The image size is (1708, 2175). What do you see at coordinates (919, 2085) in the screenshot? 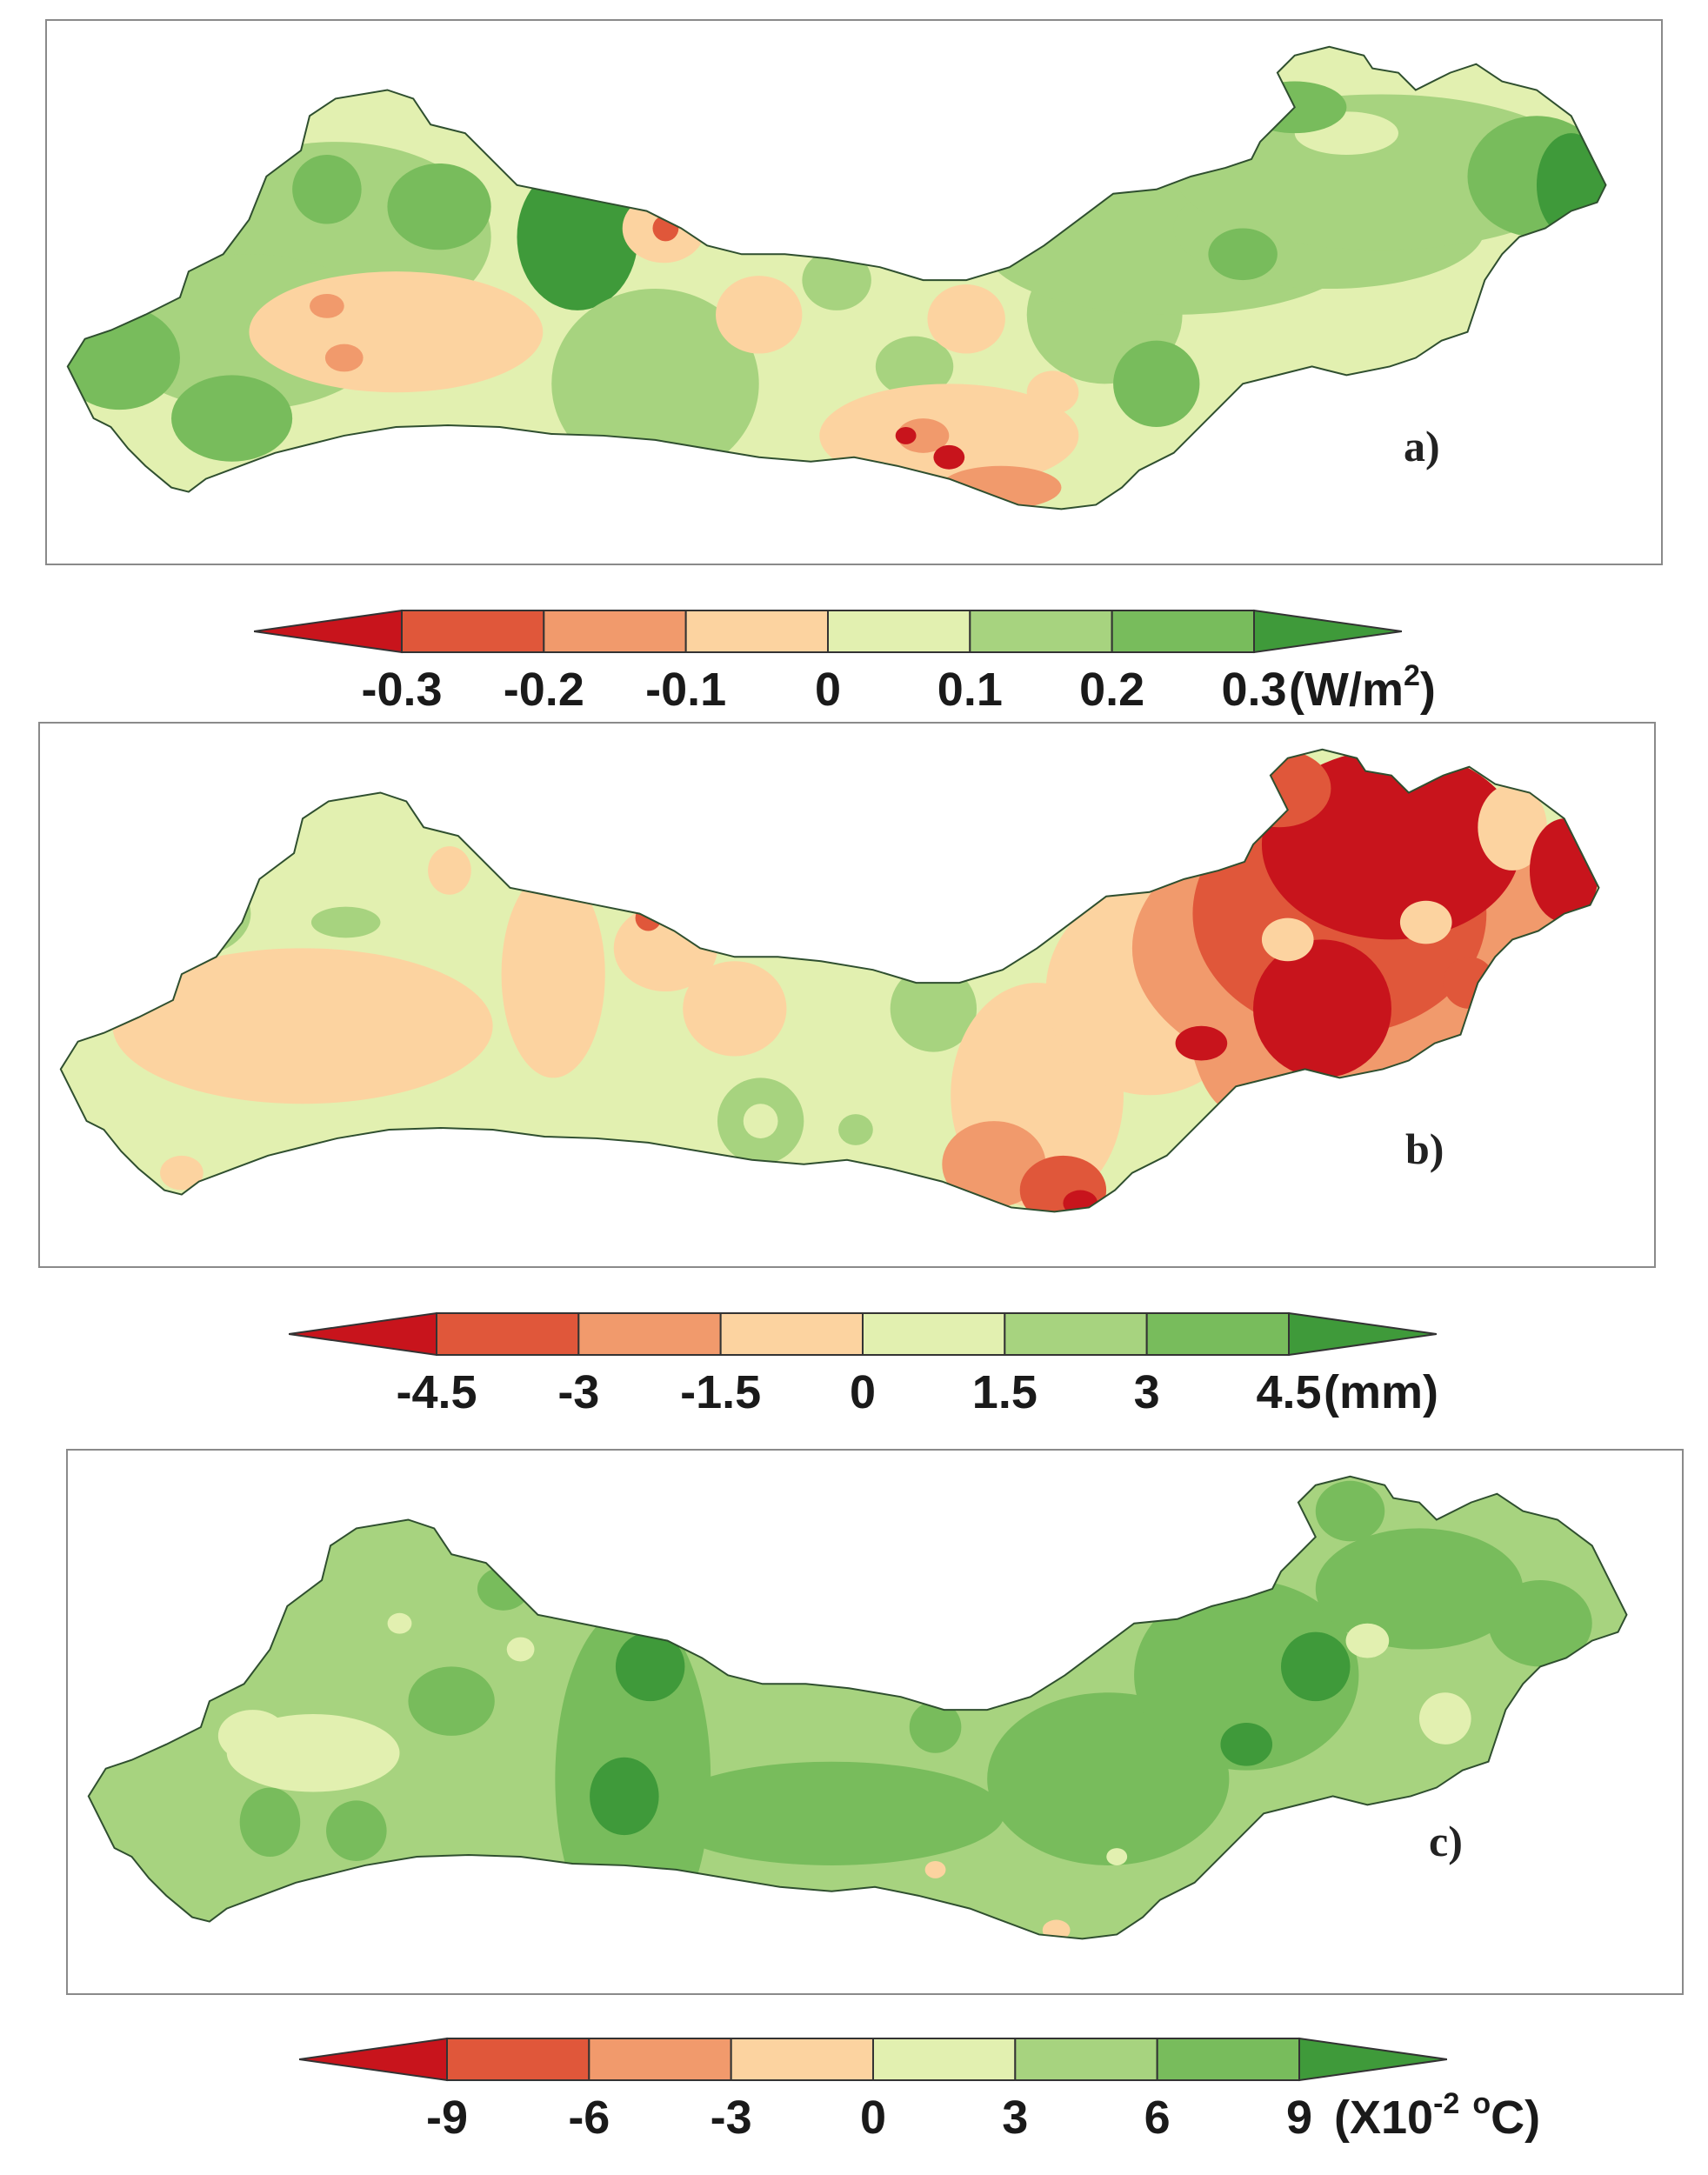
I see `colorbar-c: -9 -6 -3 0 3 6 9 (X10-2 oC)` at bounding box center [919, 2085].